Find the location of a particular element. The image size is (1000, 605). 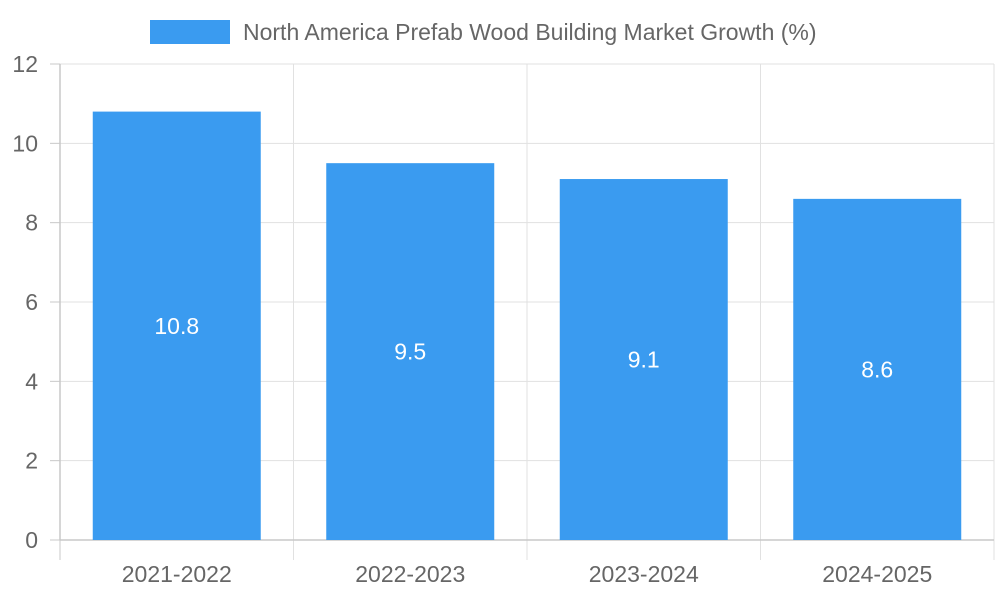

x-category-label: 2022-2023 is located at coordinates (410, 574).